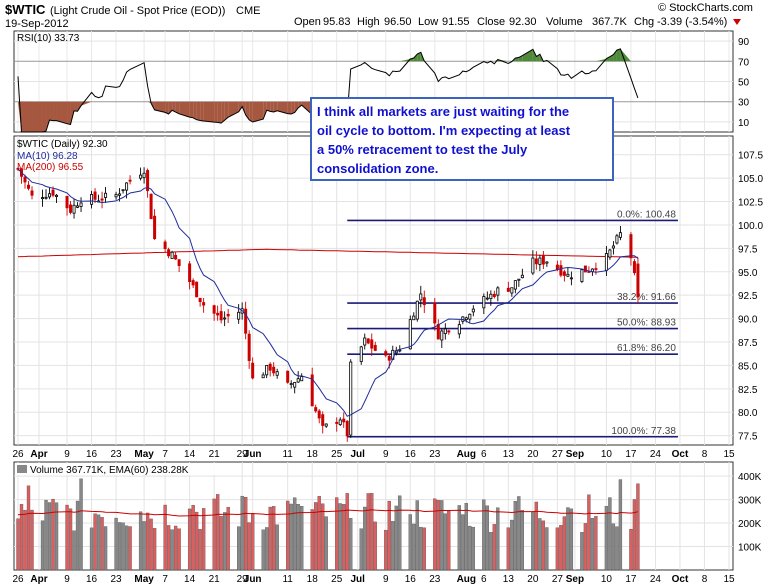 The width and height of the screenshot is (780, 586). I want to click on price-tick-label: 87.5, so click(748, 343).